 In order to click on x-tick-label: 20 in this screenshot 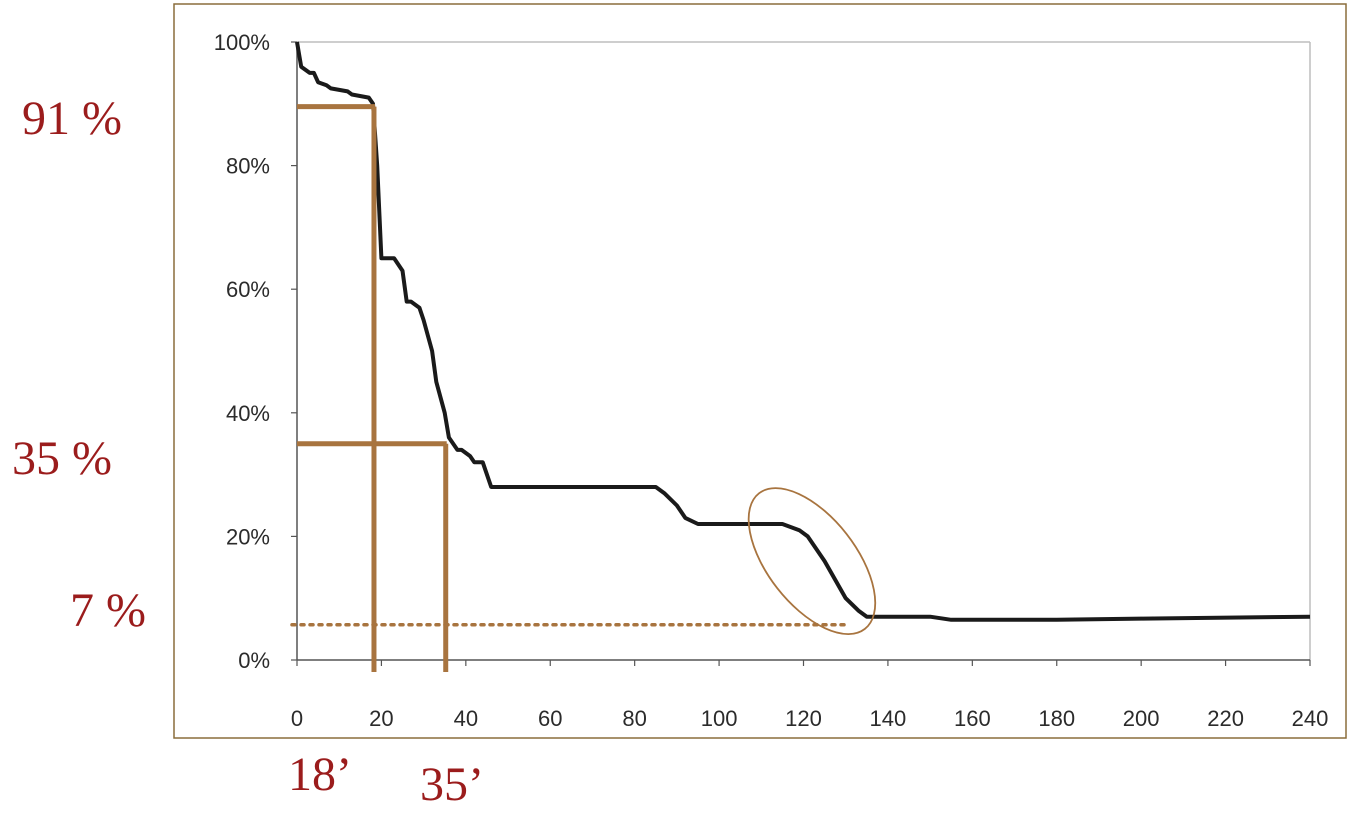, I will do `click(381, 718)`.